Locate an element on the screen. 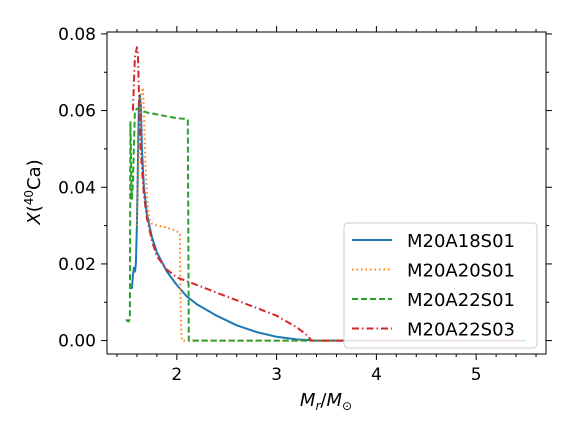 This screenshot has width=576, height=436. legend: M20A18S01 M20A20S01 M20A22S01 M20A22S03 is located at coordinates (440, 285).